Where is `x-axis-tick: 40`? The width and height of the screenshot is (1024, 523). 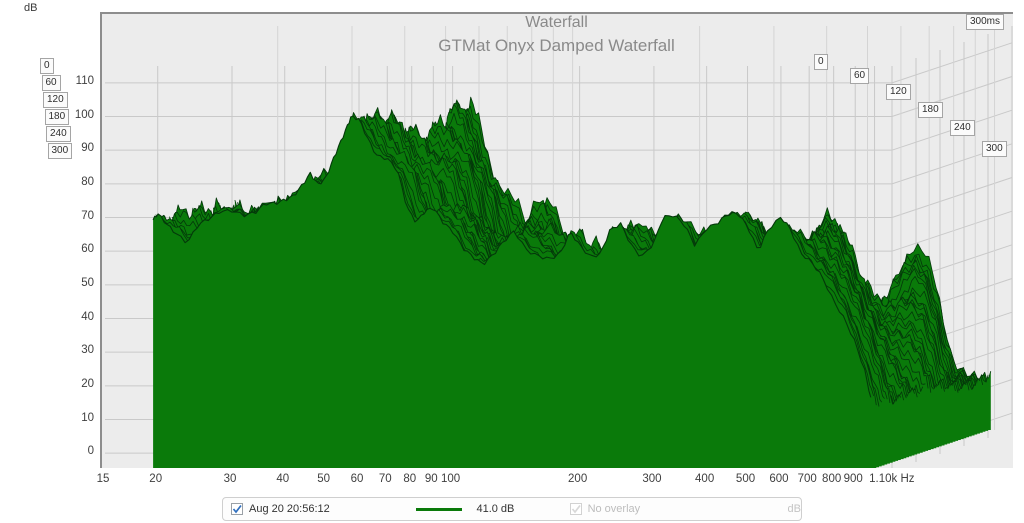
x-axis-tick: 40 is located at coordinates (283, 479).